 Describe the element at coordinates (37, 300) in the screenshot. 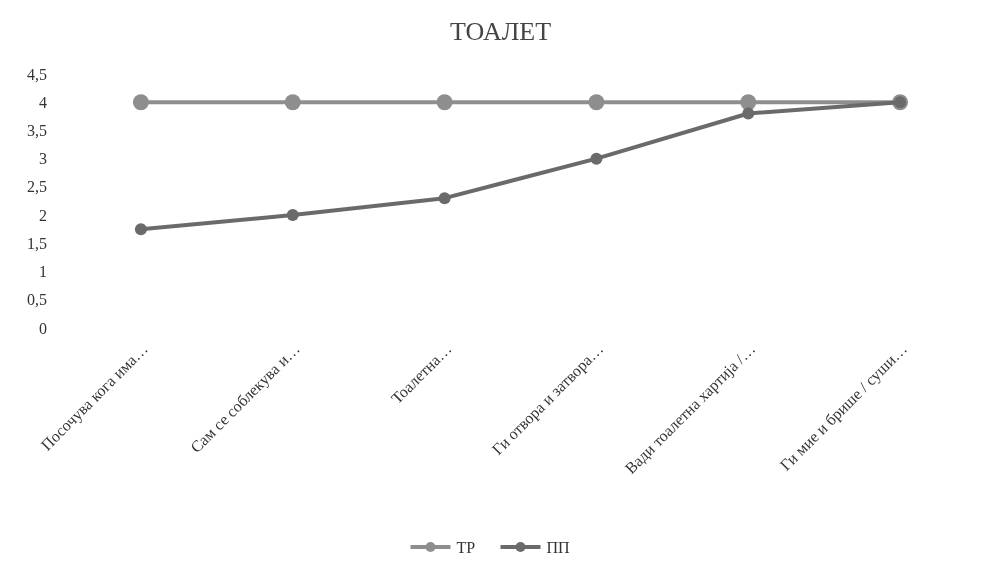

I see `y-tick-label: 0,5` at that location.